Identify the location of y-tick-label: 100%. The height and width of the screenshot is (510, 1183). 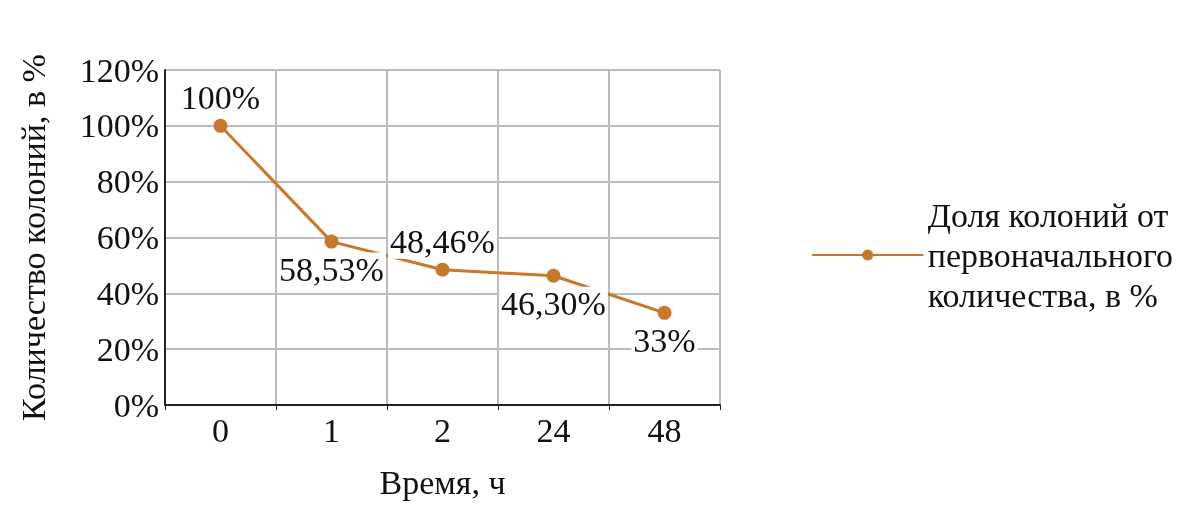
(119, 126).